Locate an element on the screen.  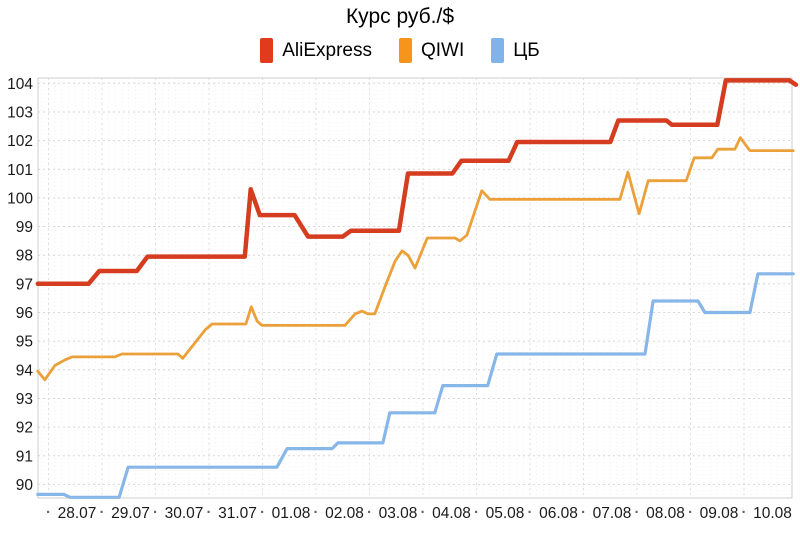
y-axis-tick-label: 94 is located at coordinates (25, 370).